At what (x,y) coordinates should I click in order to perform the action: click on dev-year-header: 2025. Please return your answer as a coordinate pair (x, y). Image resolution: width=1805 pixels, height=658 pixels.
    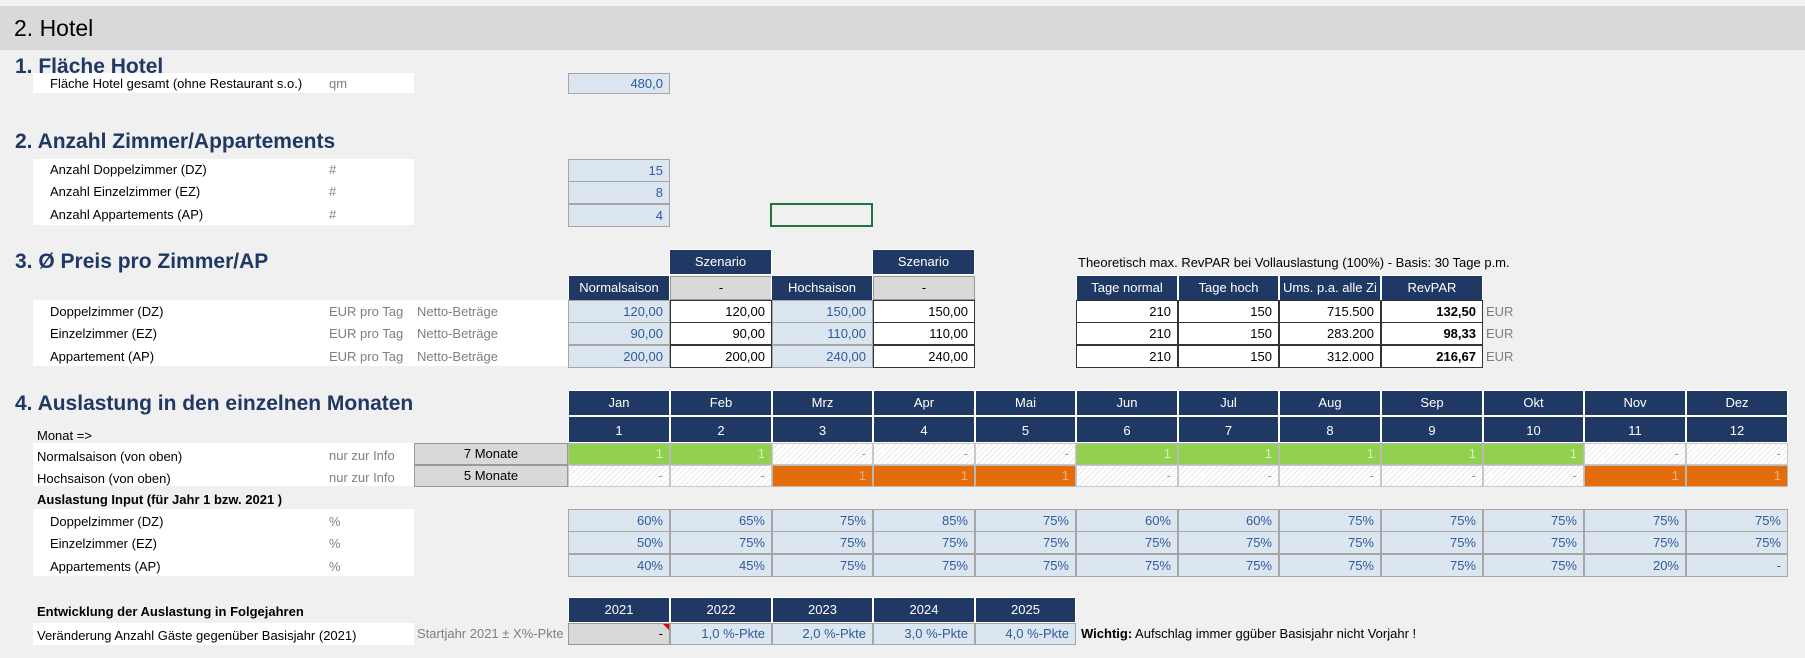
    Looking at the image, I should click on (1025, 610).